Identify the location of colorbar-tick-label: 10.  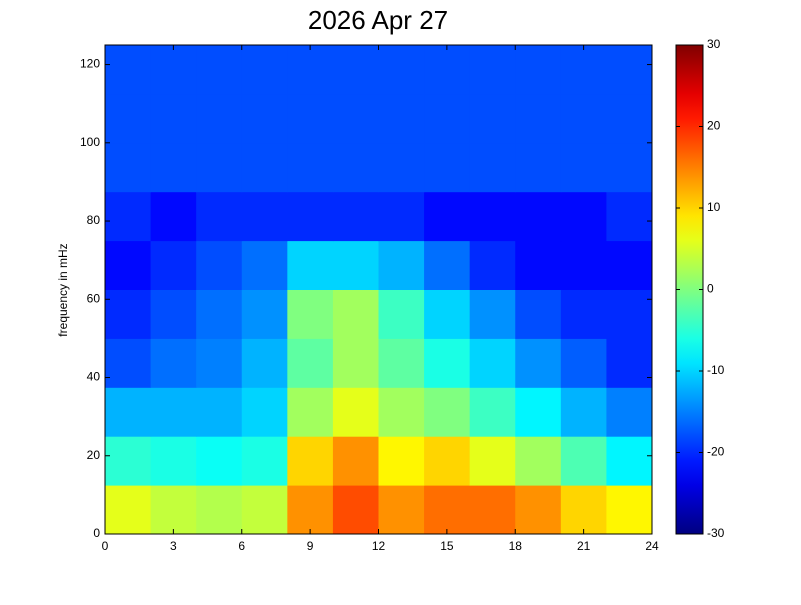
(714, 207).